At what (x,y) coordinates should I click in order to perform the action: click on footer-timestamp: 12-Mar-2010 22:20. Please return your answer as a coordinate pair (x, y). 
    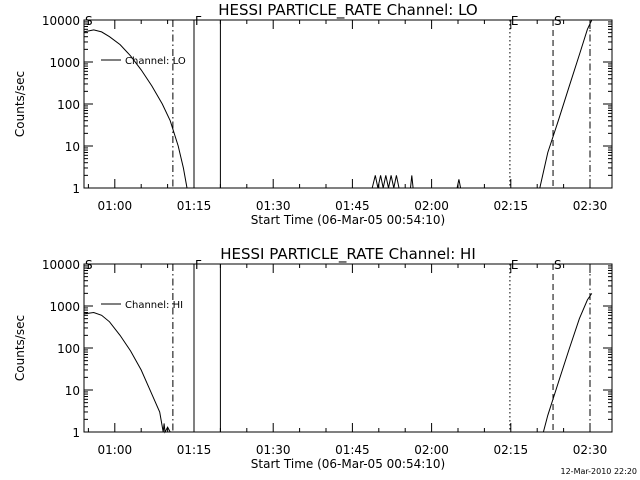
    Looking at the image, I should click on (599, 471).